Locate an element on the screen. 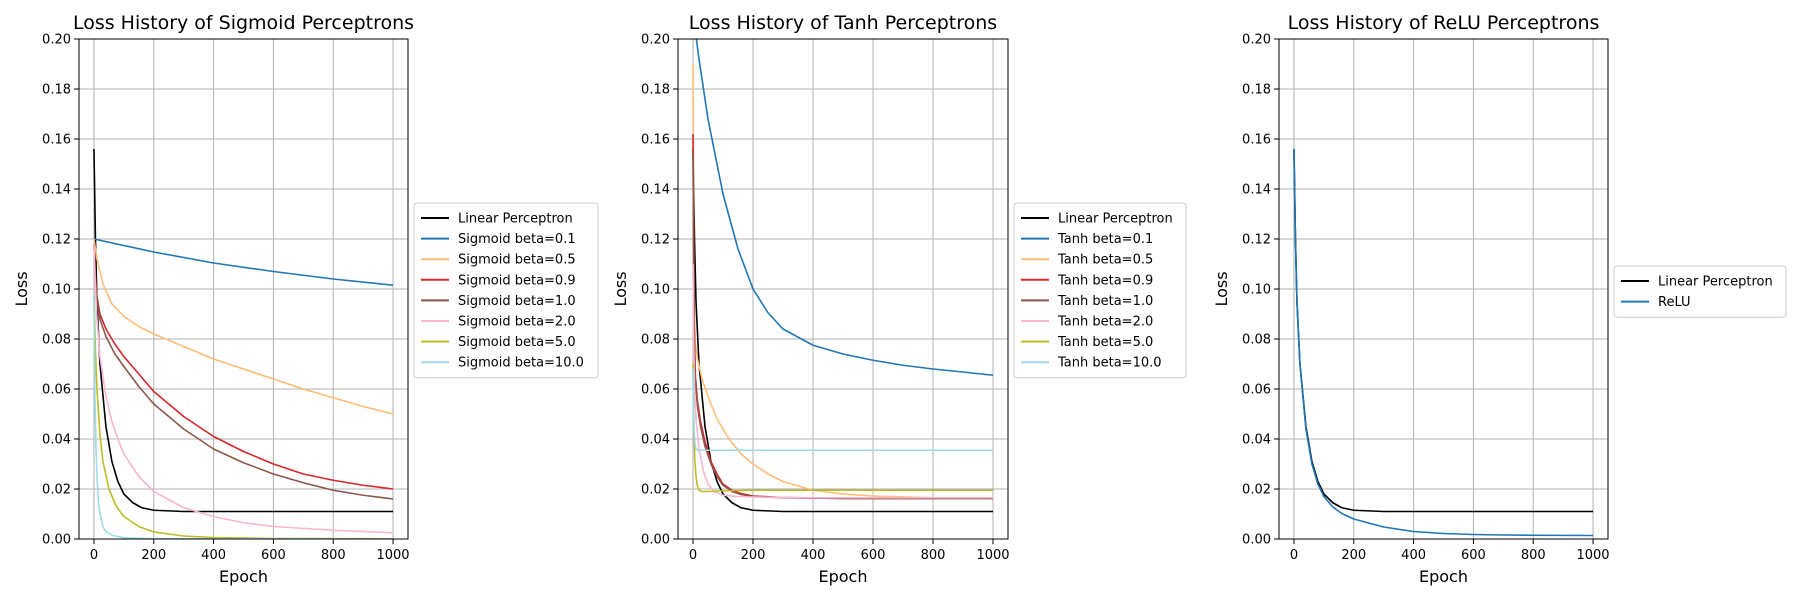  legend-label: Sigmoid beta=1.0 is located at coordinates (517, 301).